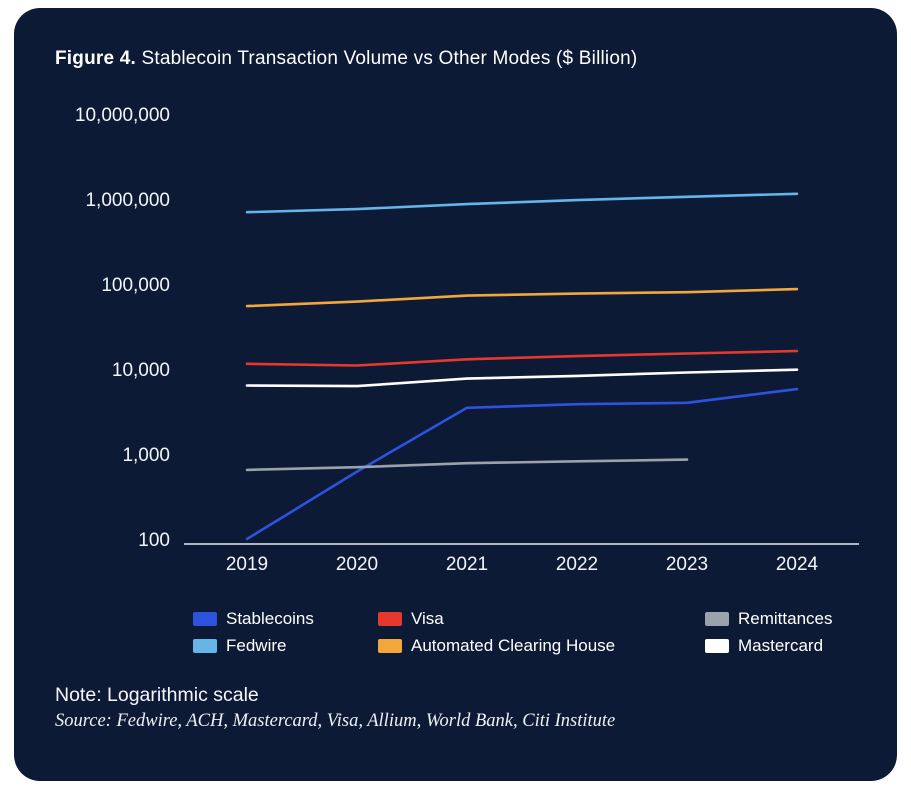 The width and height of the screenshot is (911, 789). I want to click on series-line-automated-clearing-house, so click(522, 297).